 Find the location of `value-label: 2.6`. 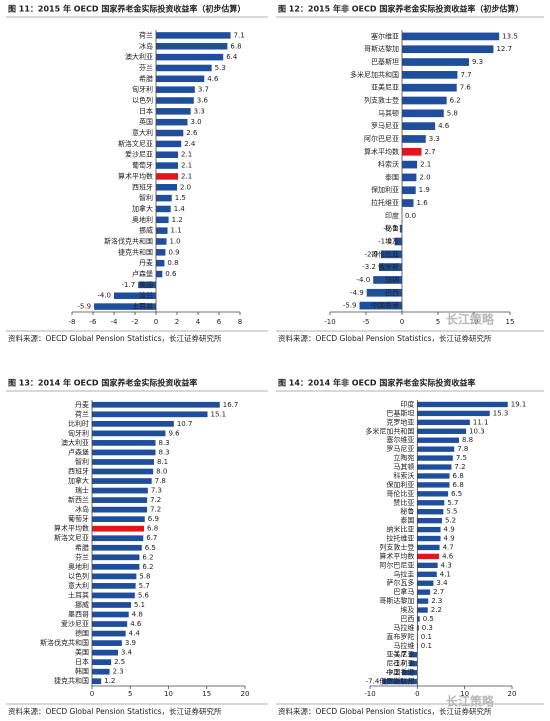

value-label: 2.6 is located at coordinates (192, 133).